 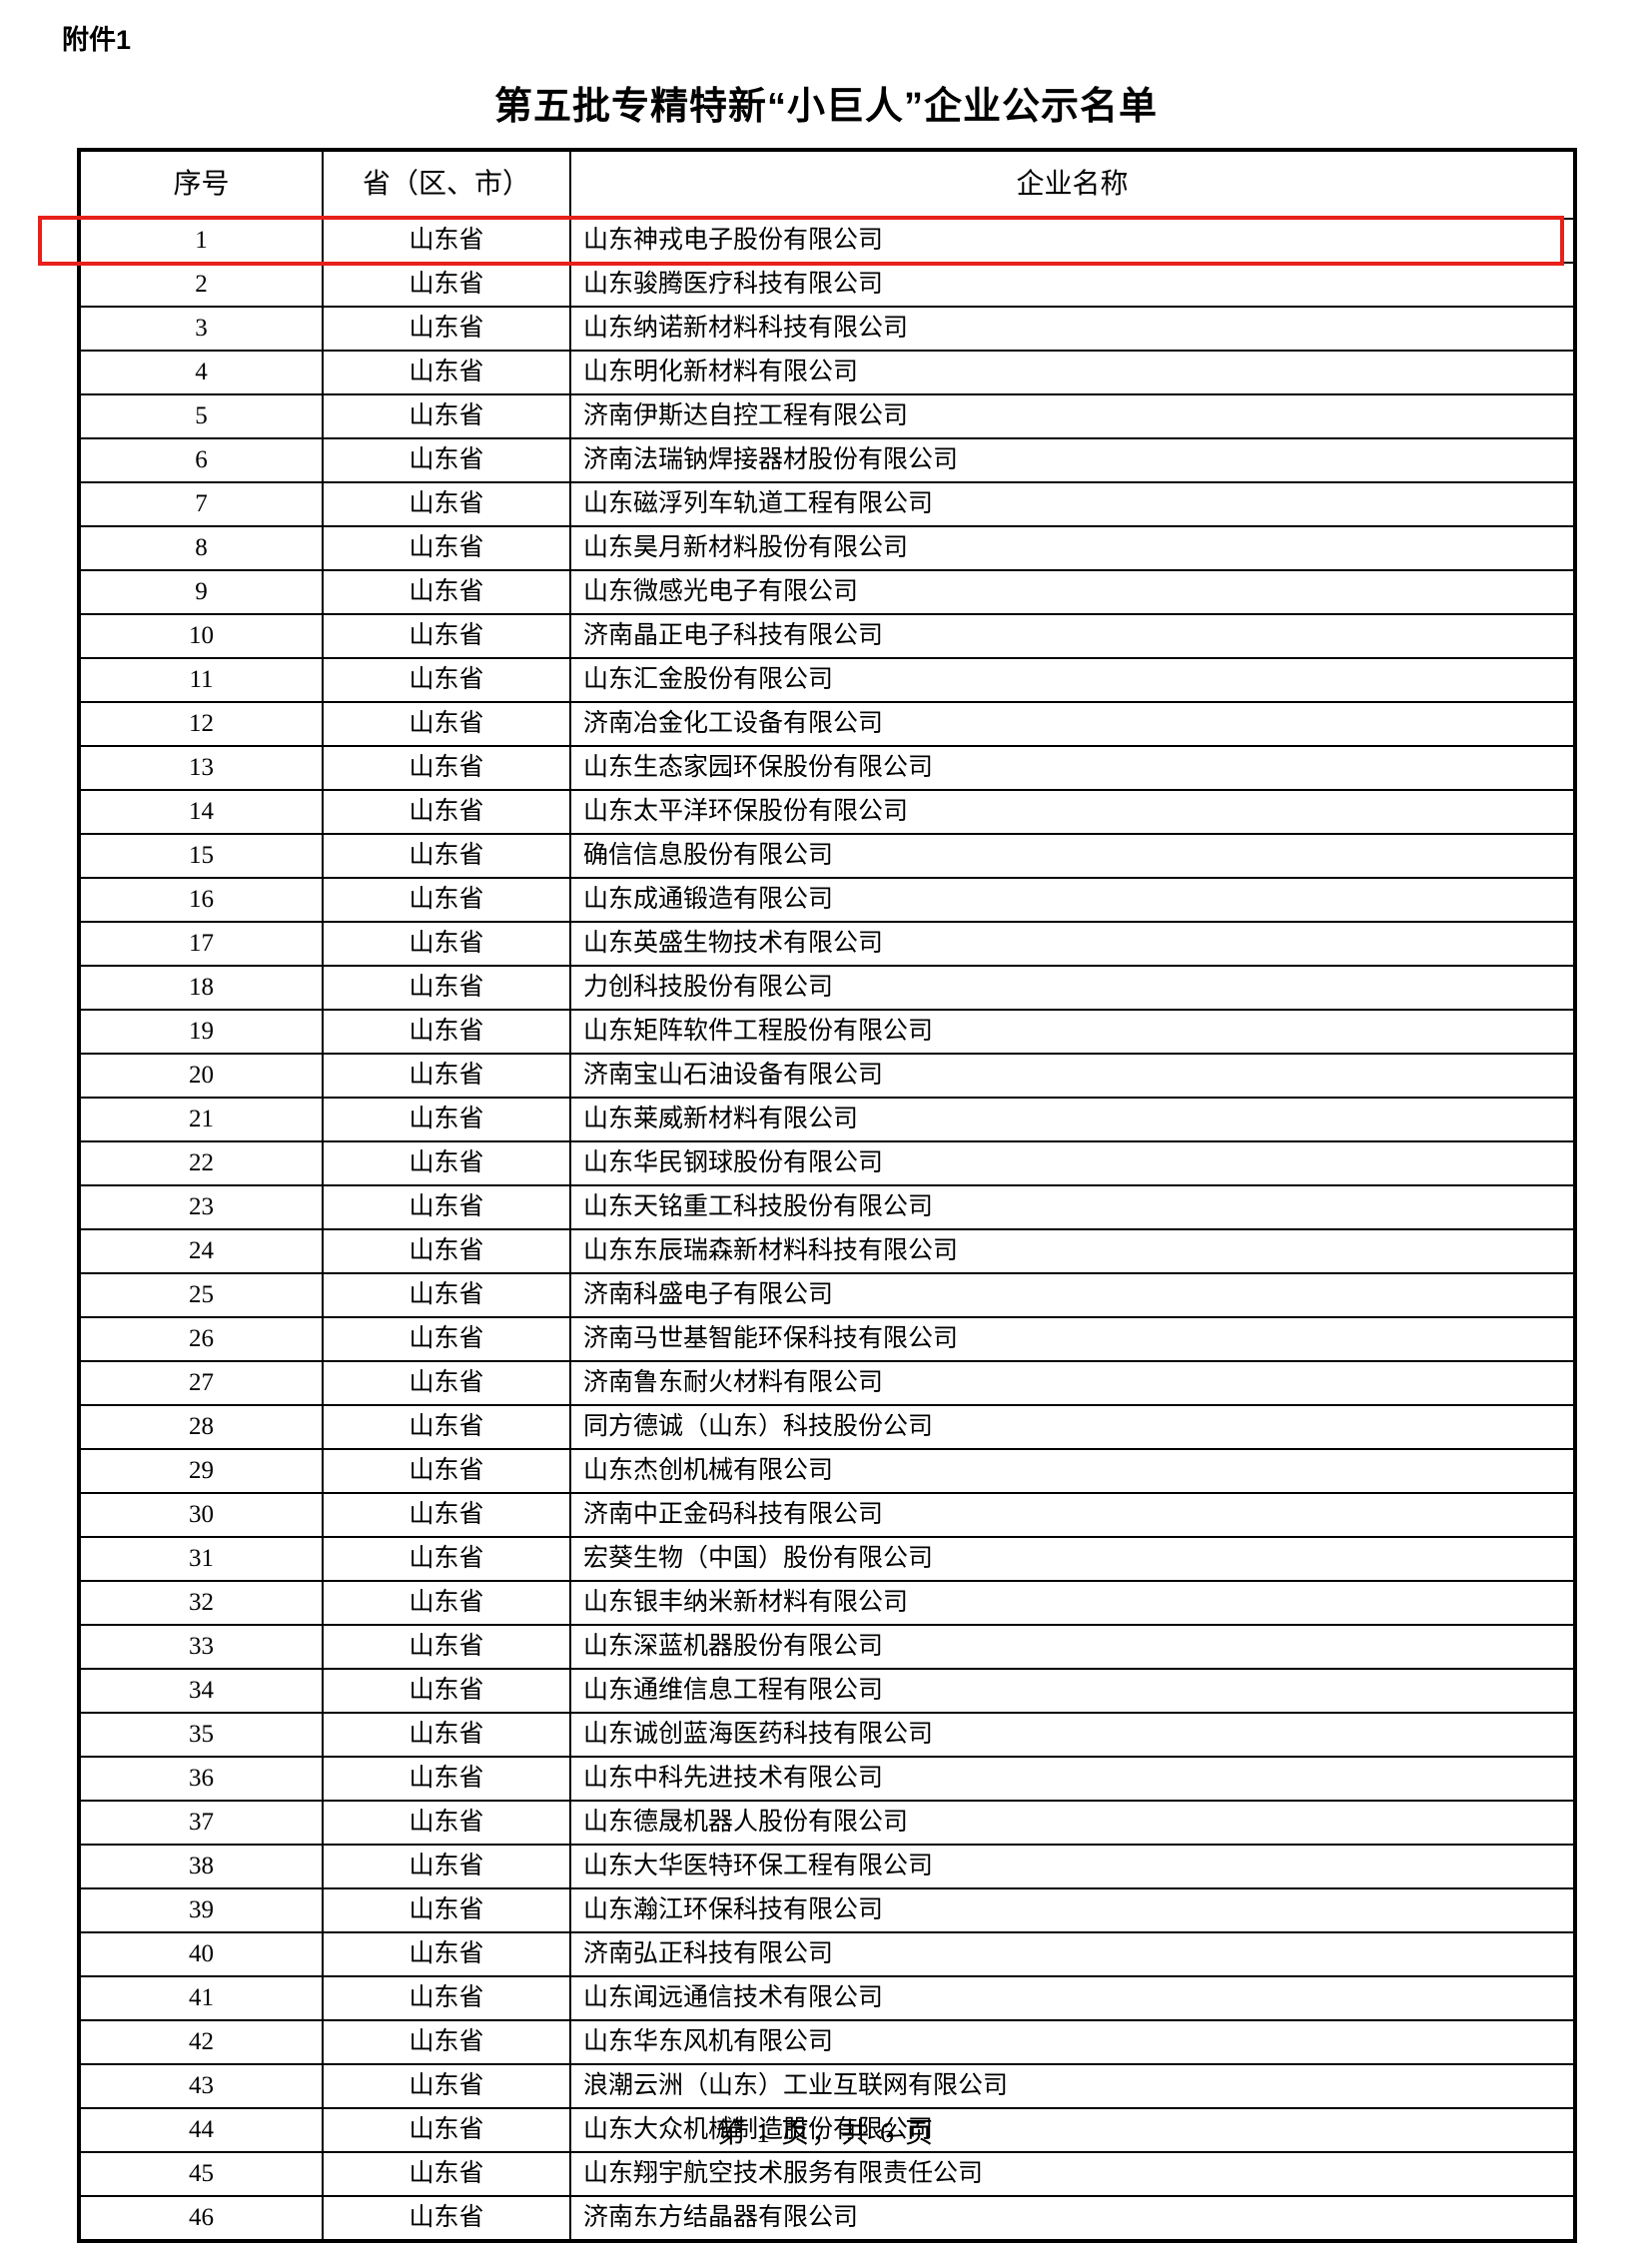 What do you see at coordinates (200, 1032) in the screenshot?
I see `cell-index: 19` at bounding box center [200, 1032].